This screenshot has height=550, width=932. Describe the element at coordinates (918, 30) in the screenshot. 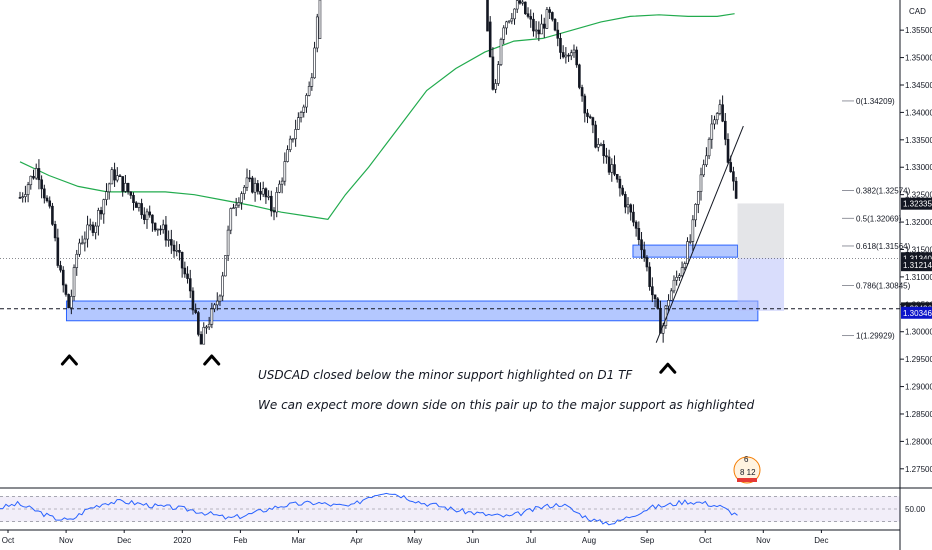

I see `price-tick-label: 1.35500` at that location.